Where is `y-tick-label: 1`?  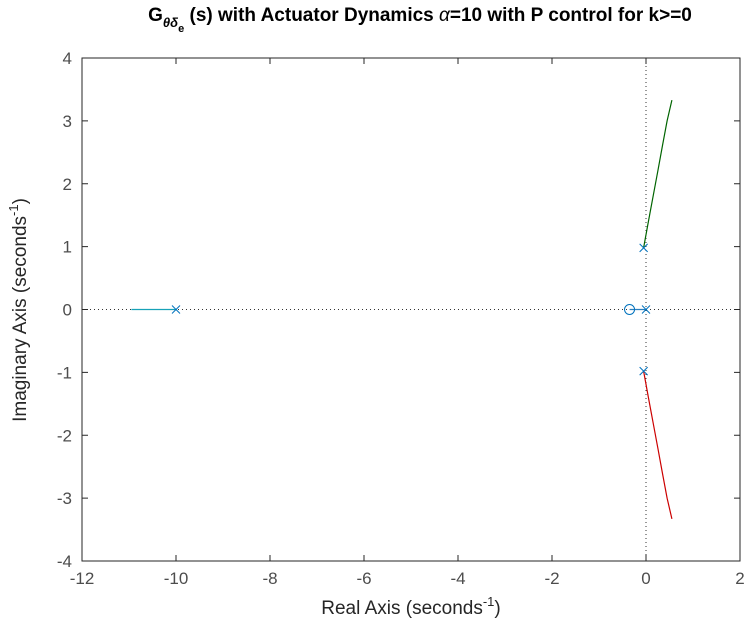 y-tick-label: 1 is located at coordinates (67, 247).